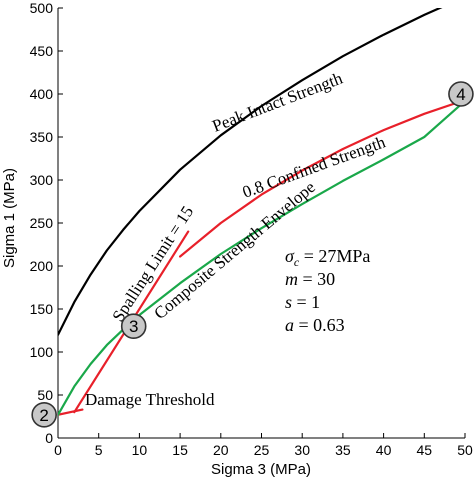 Image resolution: width=474 pixels, height=481 pixels. I want to click on series-damage-threshold, so click(71, 412).